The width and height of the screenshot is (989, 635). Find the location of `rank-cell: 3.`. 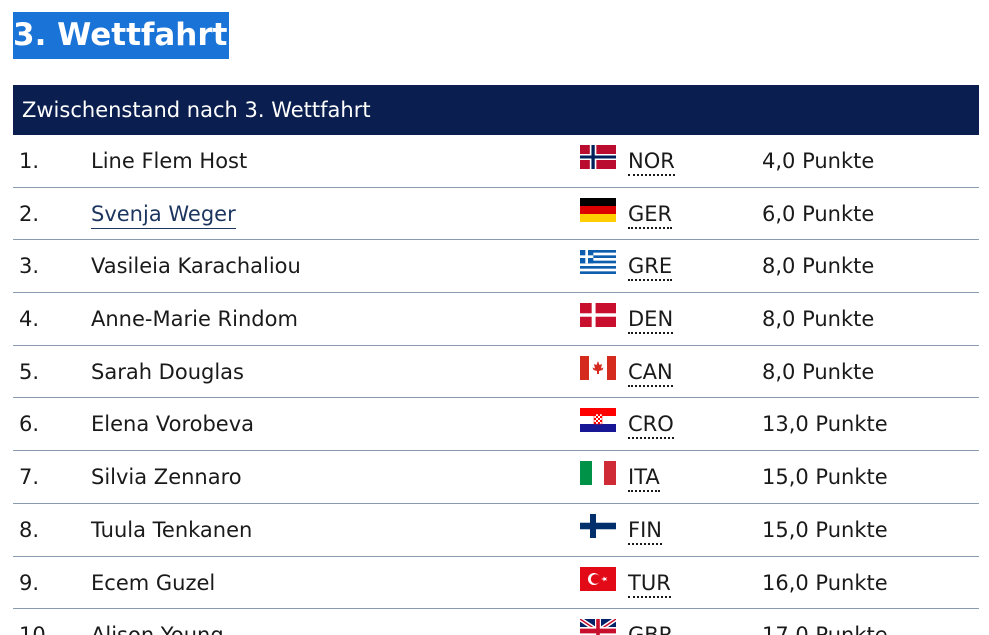

rank-cell: 3. is located at coordinates (29, 266).